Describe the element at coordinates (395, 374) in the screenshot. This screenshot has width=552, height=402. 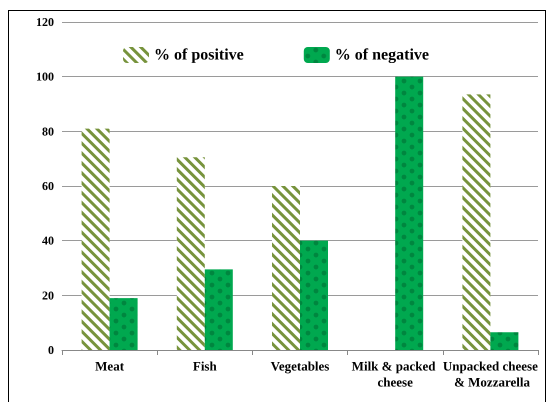
I see `x-tick-label: Milk & packed cheese` at that location.